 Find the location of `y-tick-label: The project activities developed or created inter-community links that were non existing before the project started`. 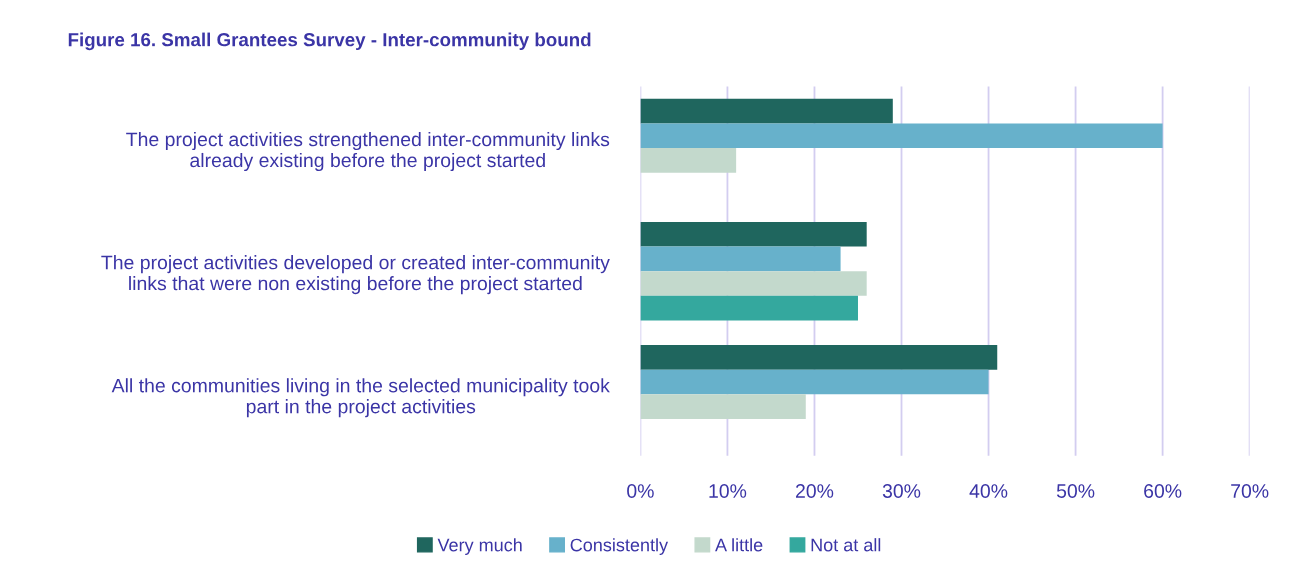

y-tick-label: The project activities developed or created inter-community links that were non existing before the project started is located at coordinates (355, 275).